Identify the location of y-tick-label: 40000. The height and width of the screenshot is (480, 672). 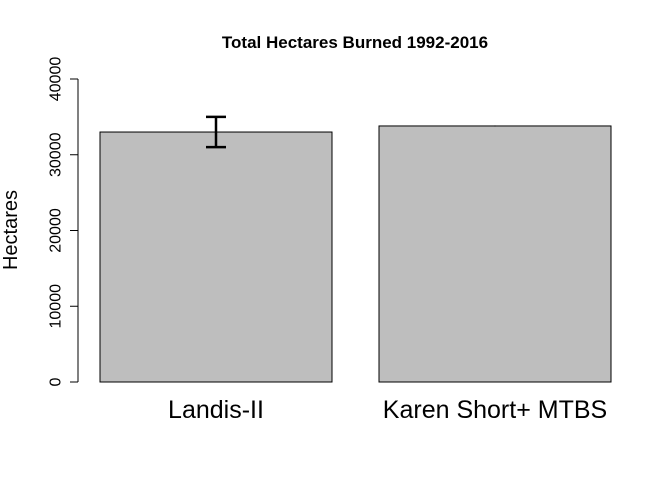
(56, 79).